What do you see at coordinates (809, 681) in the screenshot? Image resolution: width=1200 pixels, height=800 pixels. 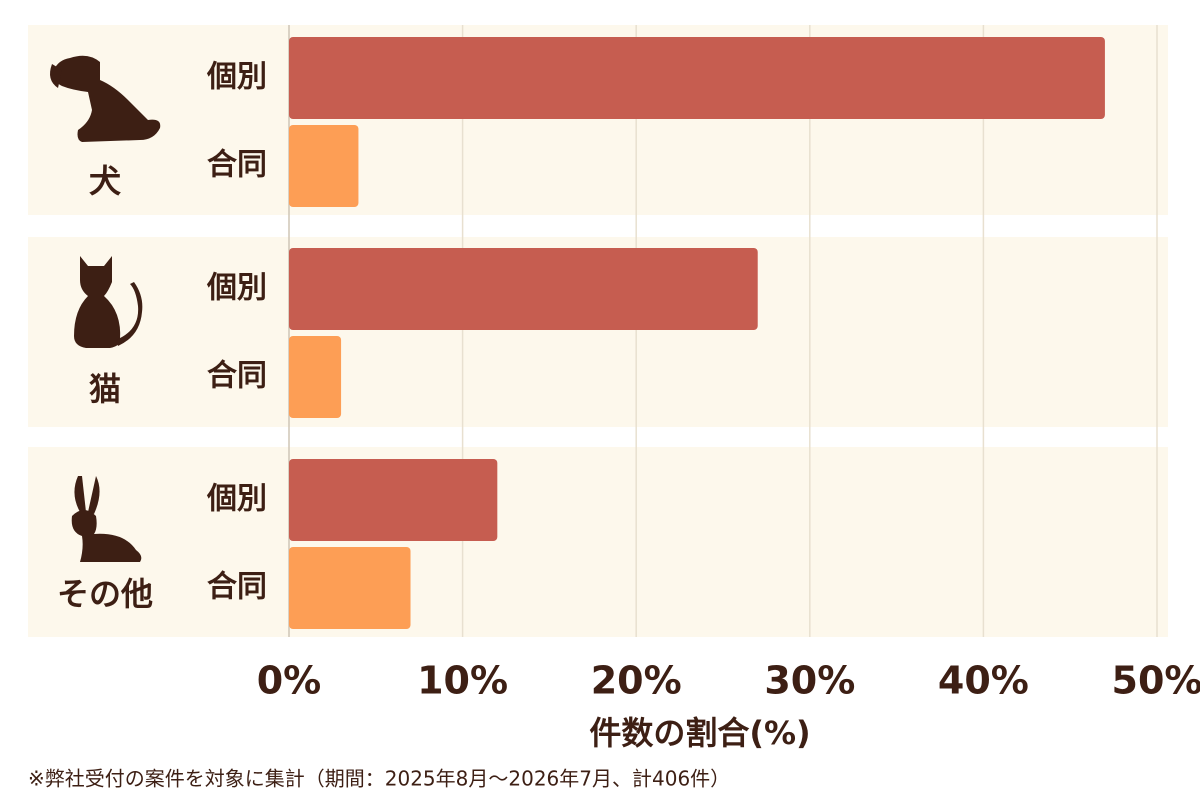 I see `x-tick-label: 30%` at bounding box center [809, 681].